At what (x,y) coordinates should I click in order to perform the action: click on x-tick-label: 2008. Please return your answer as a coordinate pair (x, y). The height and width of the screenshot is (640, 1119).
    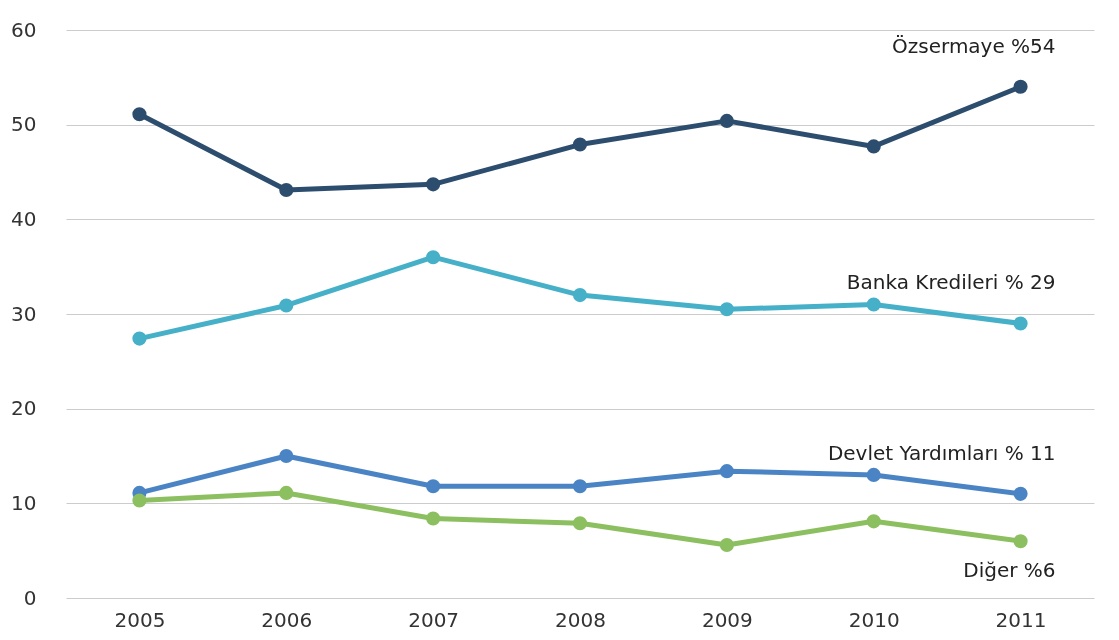
    Looking at the image, I should click on (580, 619).